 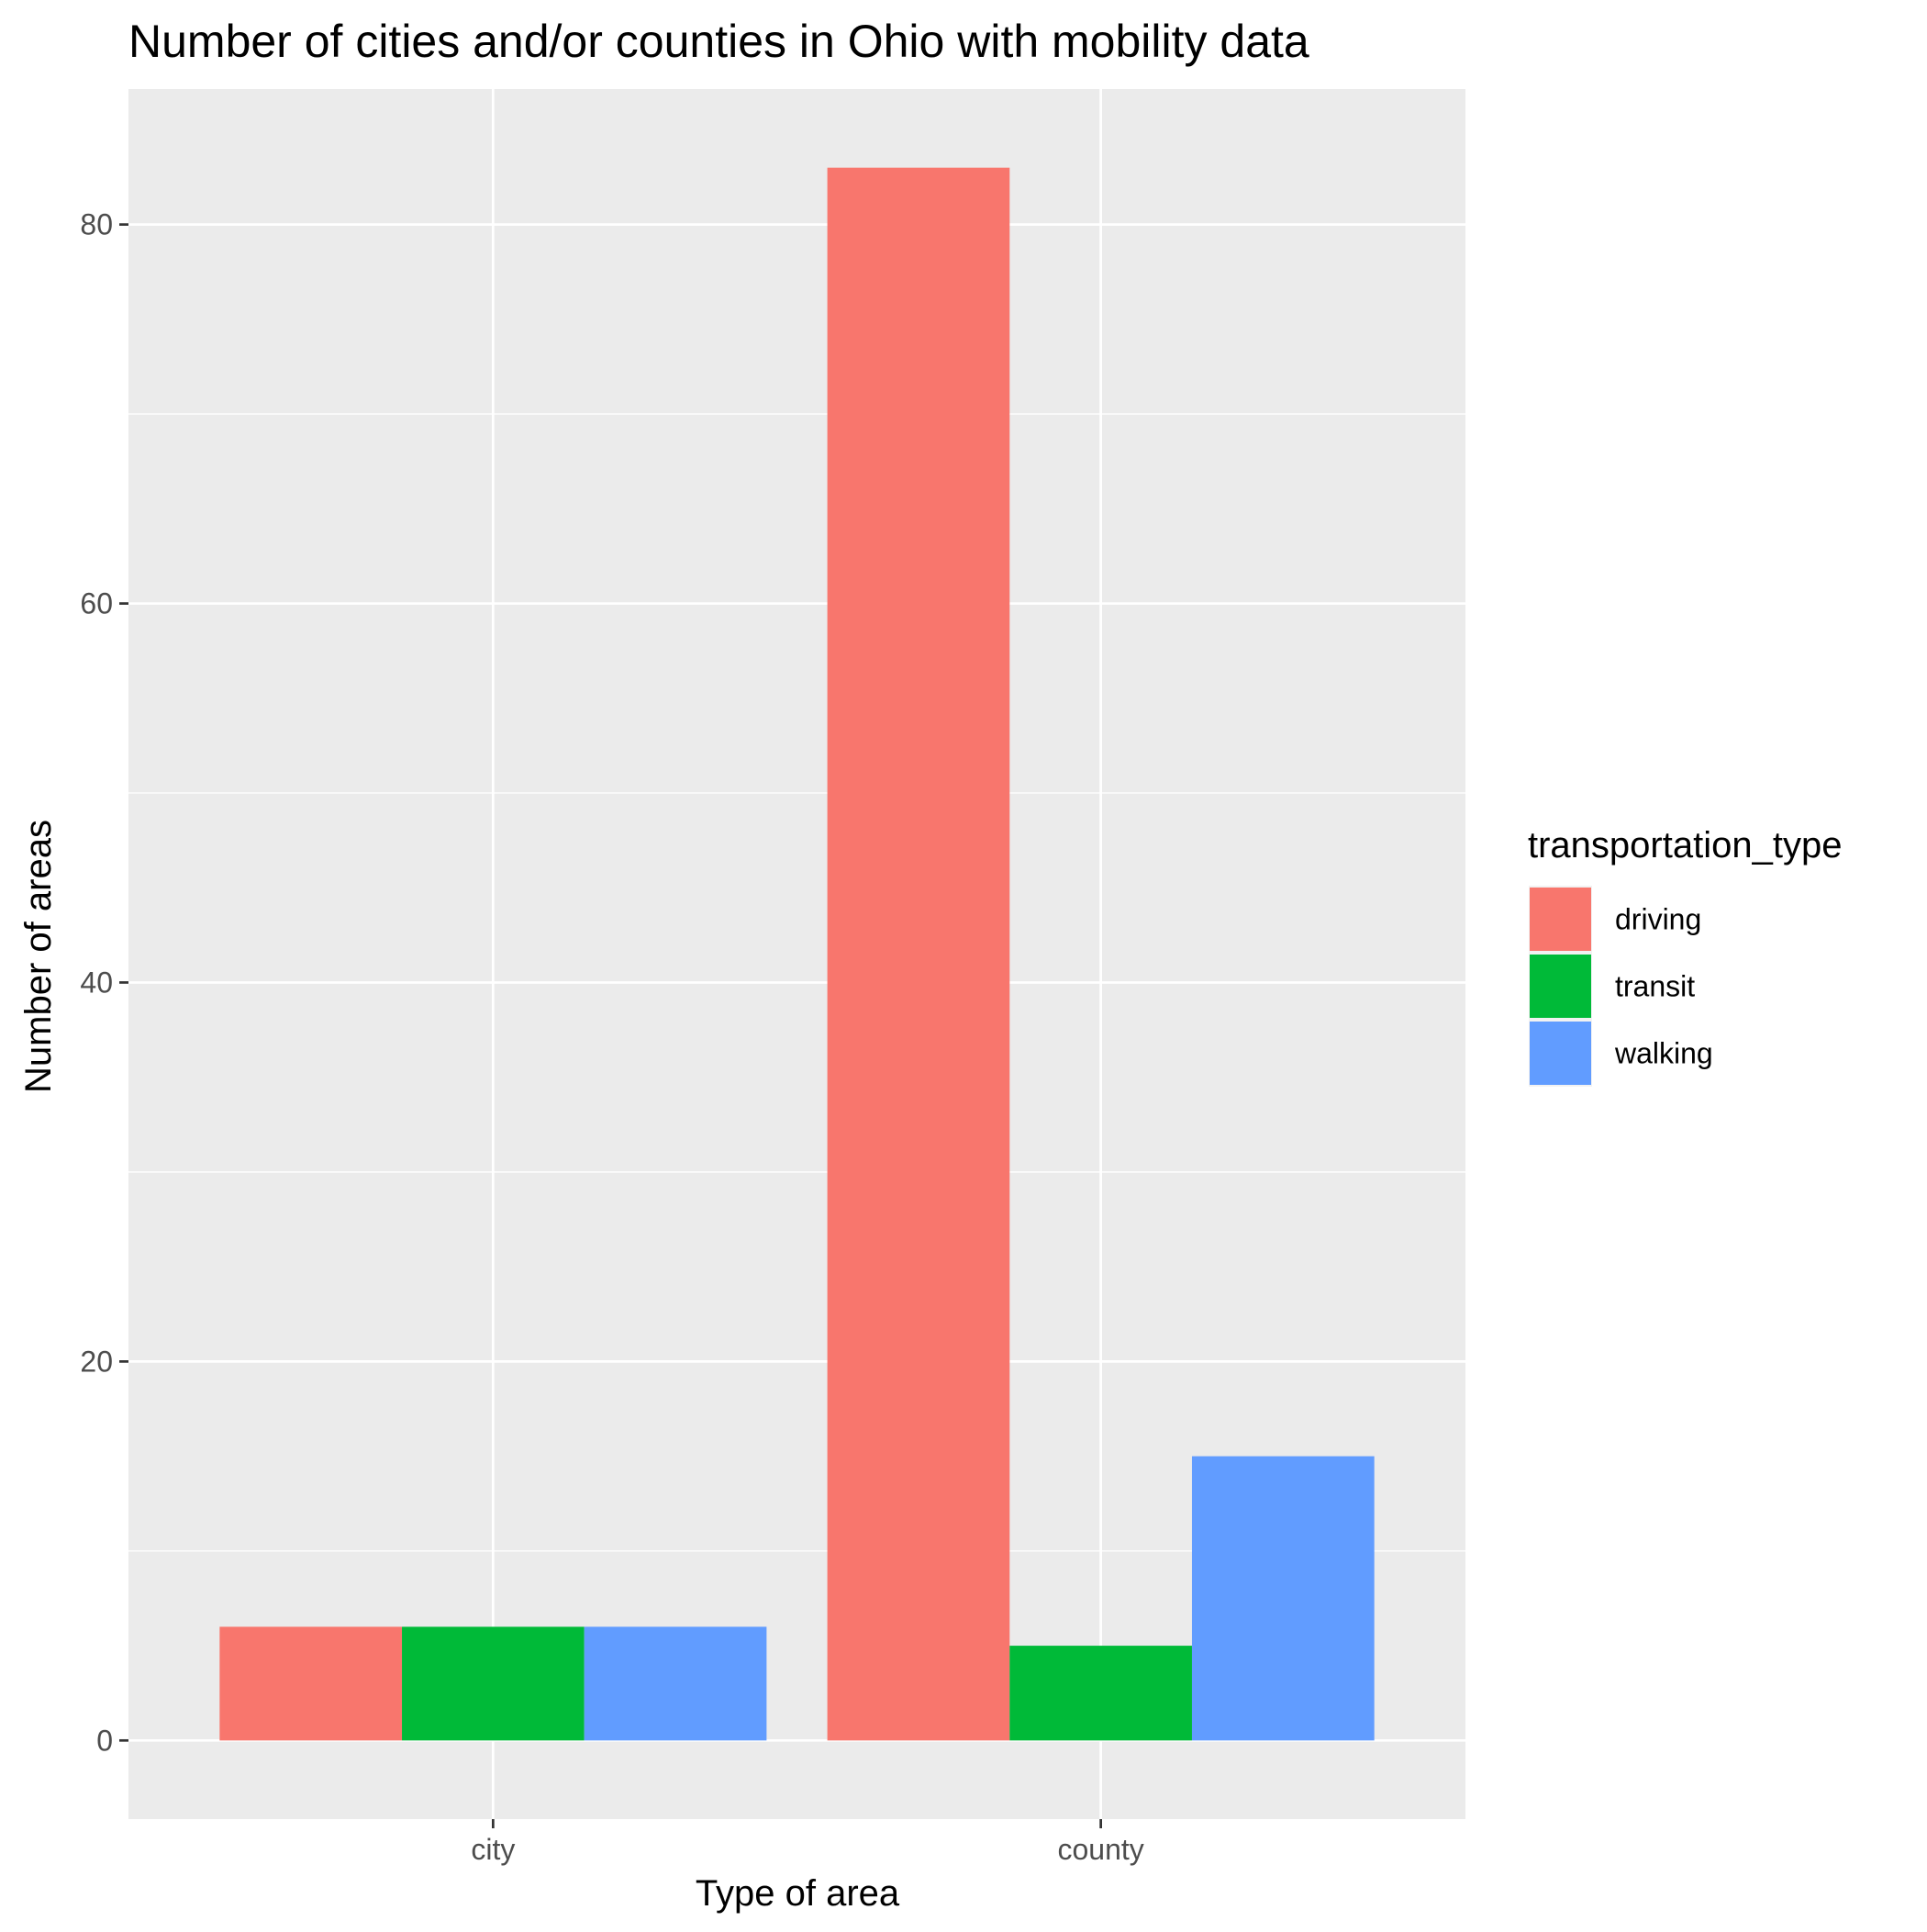 I want to click on legend-swatch-driving, so click(x=1560, y=919).